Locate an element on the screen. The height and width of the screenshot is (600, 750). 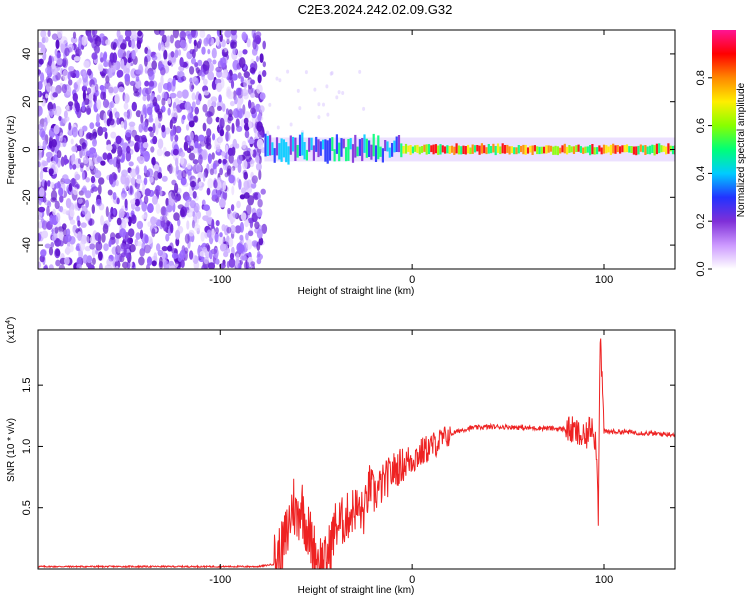
colorbar-gradient is located at coordinates (724, 149).